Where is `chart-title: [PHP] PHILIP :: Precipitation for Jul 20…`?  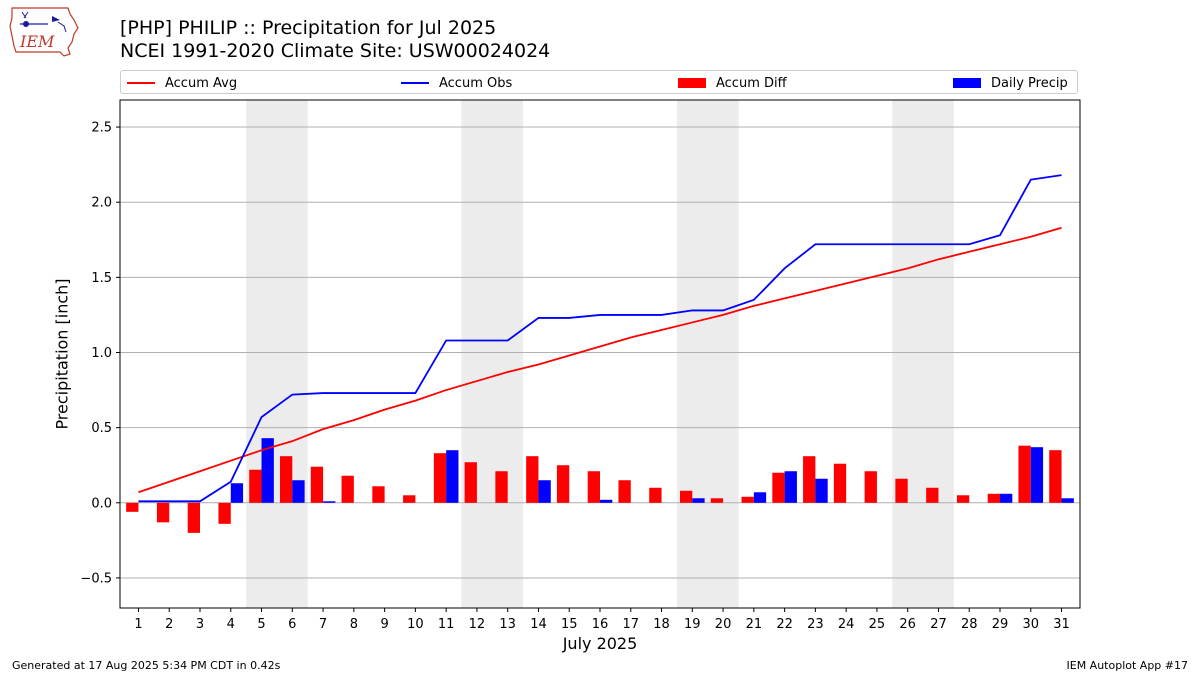 chart-title: [PHP] PHILIP :: Precipitation for Jul 20… is located at coordinates (308, 28).